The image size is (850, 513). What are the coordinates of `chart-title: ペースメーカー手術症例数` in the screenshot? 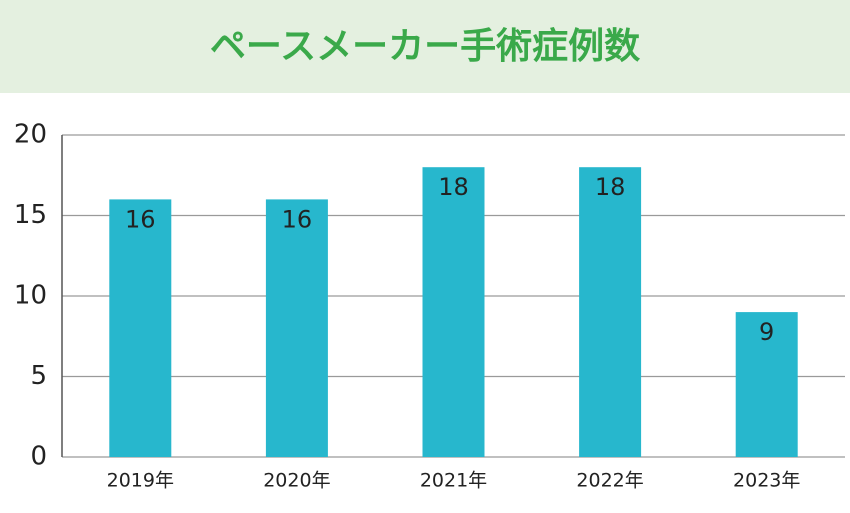 It's located at (425, 46).